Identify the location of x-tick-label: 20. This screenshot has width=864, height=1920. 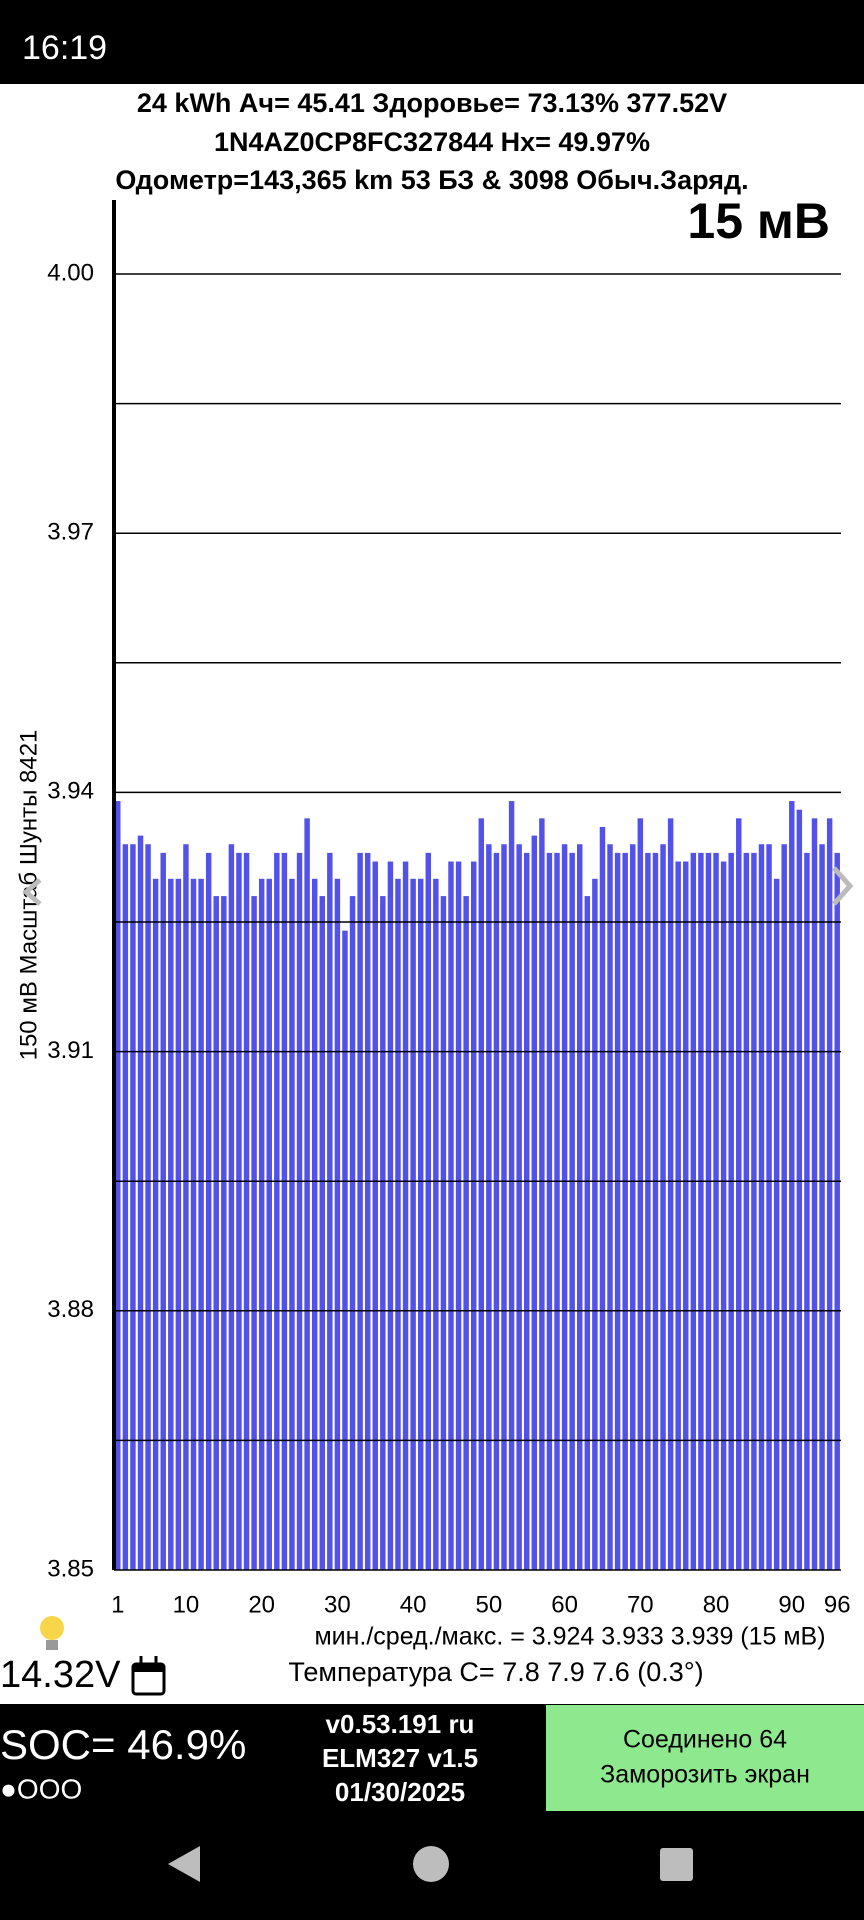
(261, 1604).